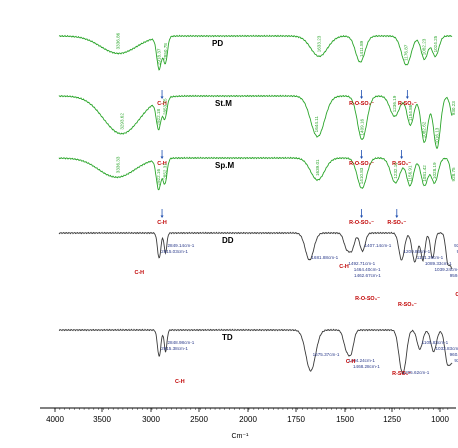 Image resolution: width=458 pixels, height=448 pixels. I want to click on peak-label: 2848.98cm-1, so click(180, 342).